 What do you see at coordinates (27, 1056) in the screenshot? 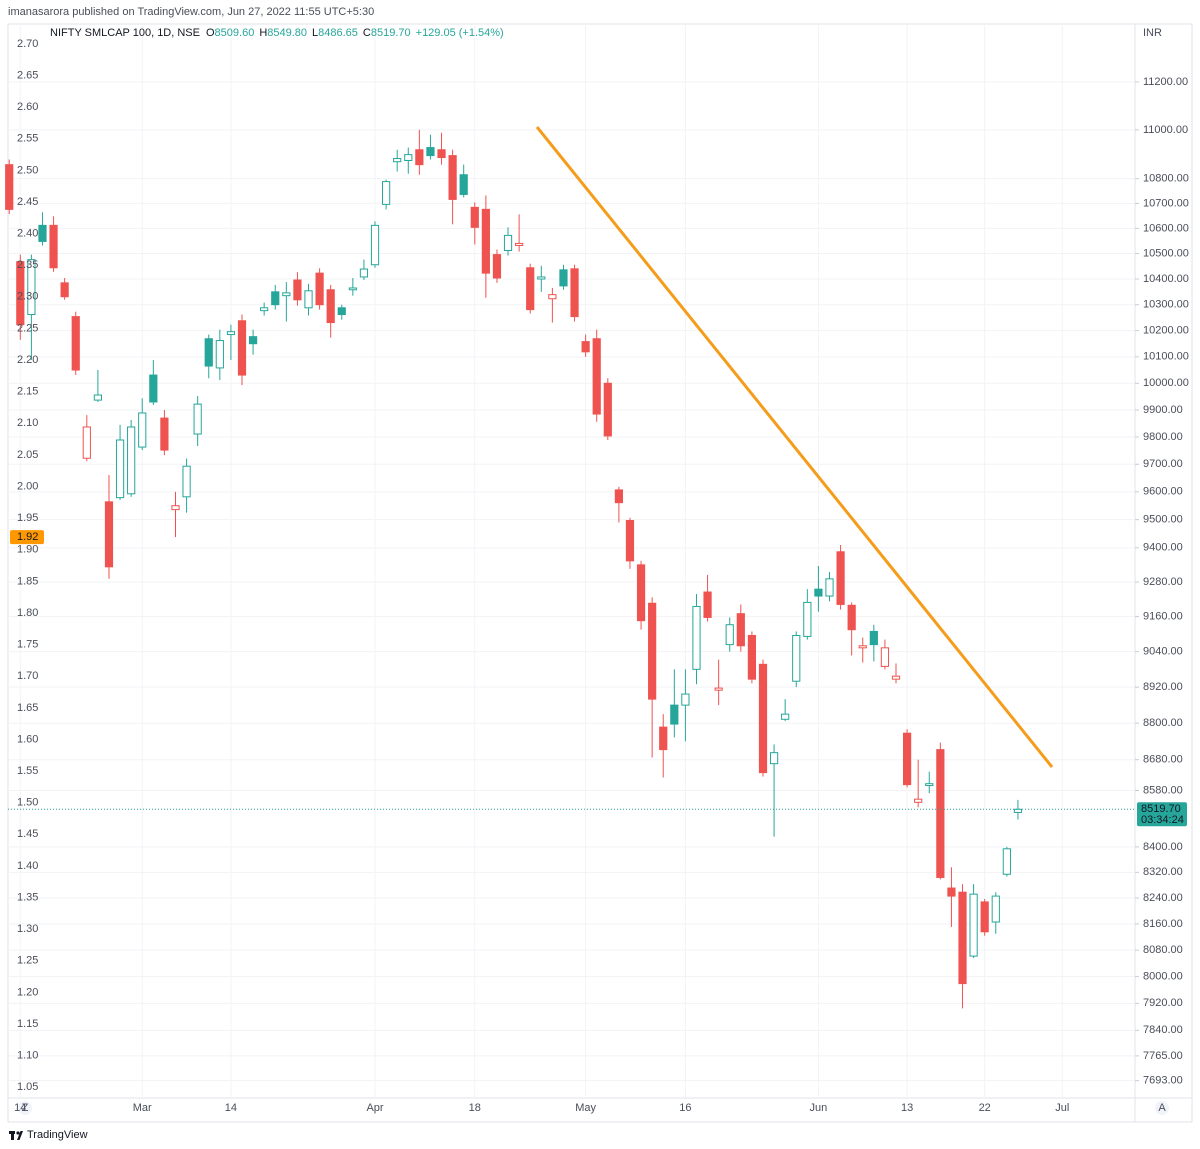
I see `y2-tick-label: 1.10` at bounding box center [27, 1056].